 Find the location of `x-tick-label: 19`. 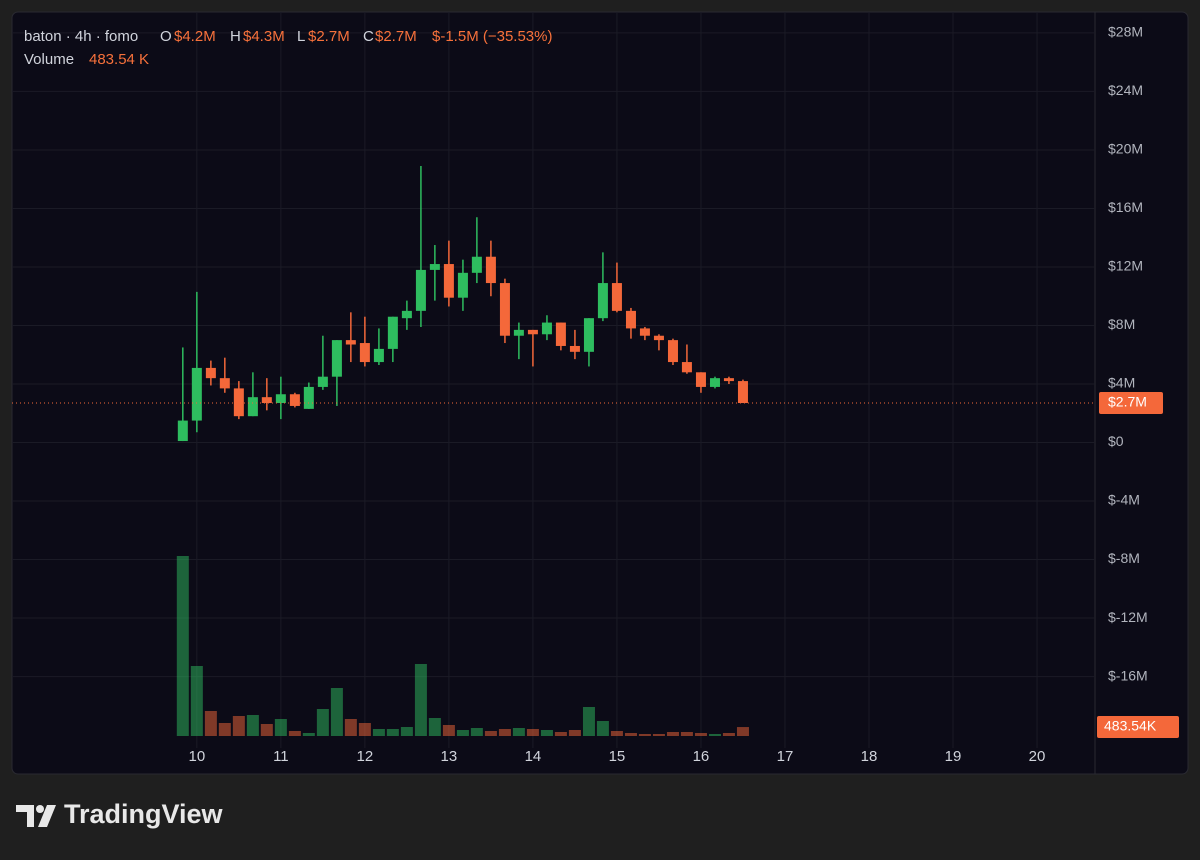

x-tick-label: 19 is located at coordinates (953, 756).